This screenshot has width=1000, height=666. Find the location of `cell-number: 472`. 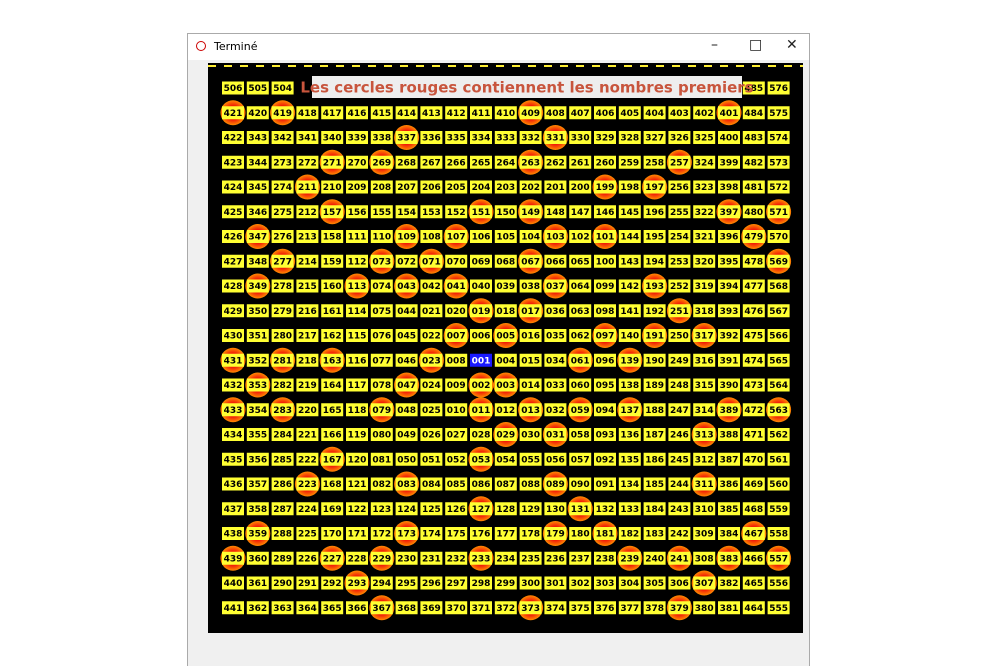

cell-number: 472 is located at coordinates (753, 411).